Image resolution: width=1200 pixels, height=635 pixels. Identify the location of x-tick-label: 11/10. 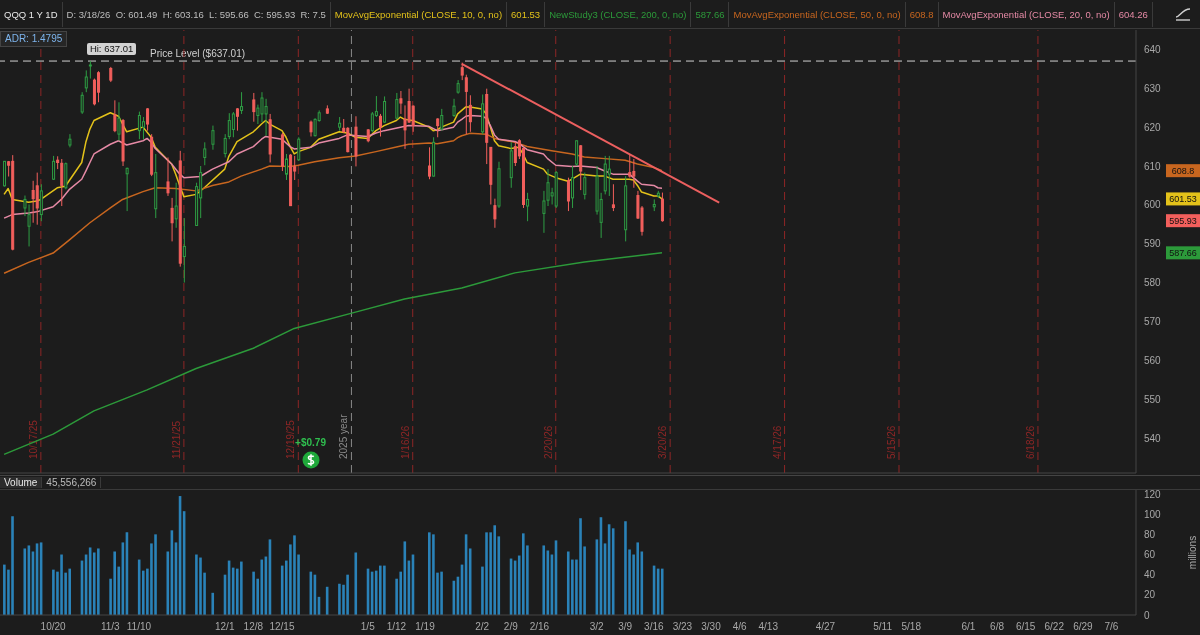
(139, 627).